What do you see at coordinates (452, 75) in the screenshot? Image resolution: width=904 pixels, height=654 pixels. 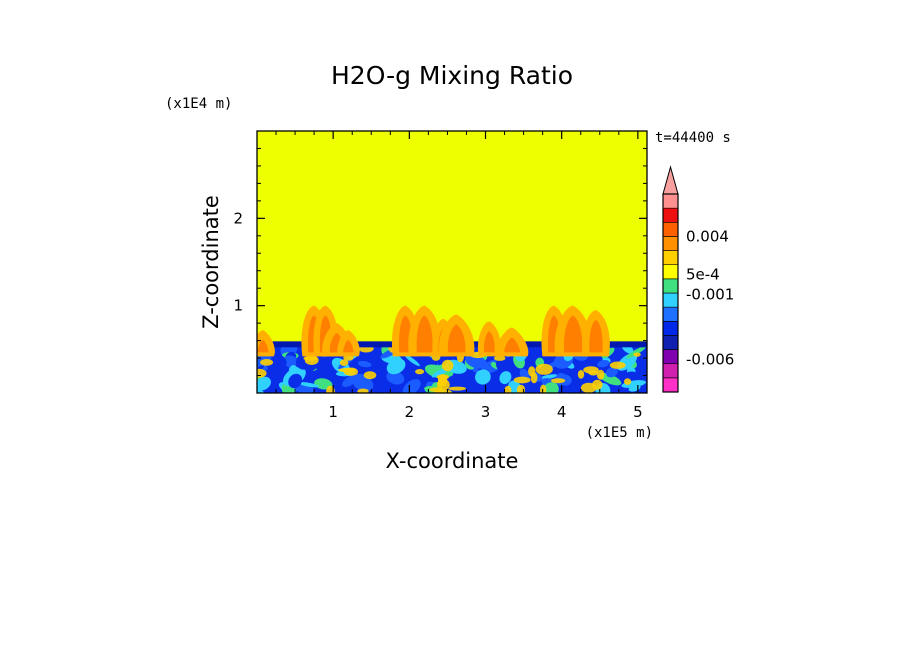 I see `chart-title: H2O-g Mixing Ratio` at bounding box center [452, 75].